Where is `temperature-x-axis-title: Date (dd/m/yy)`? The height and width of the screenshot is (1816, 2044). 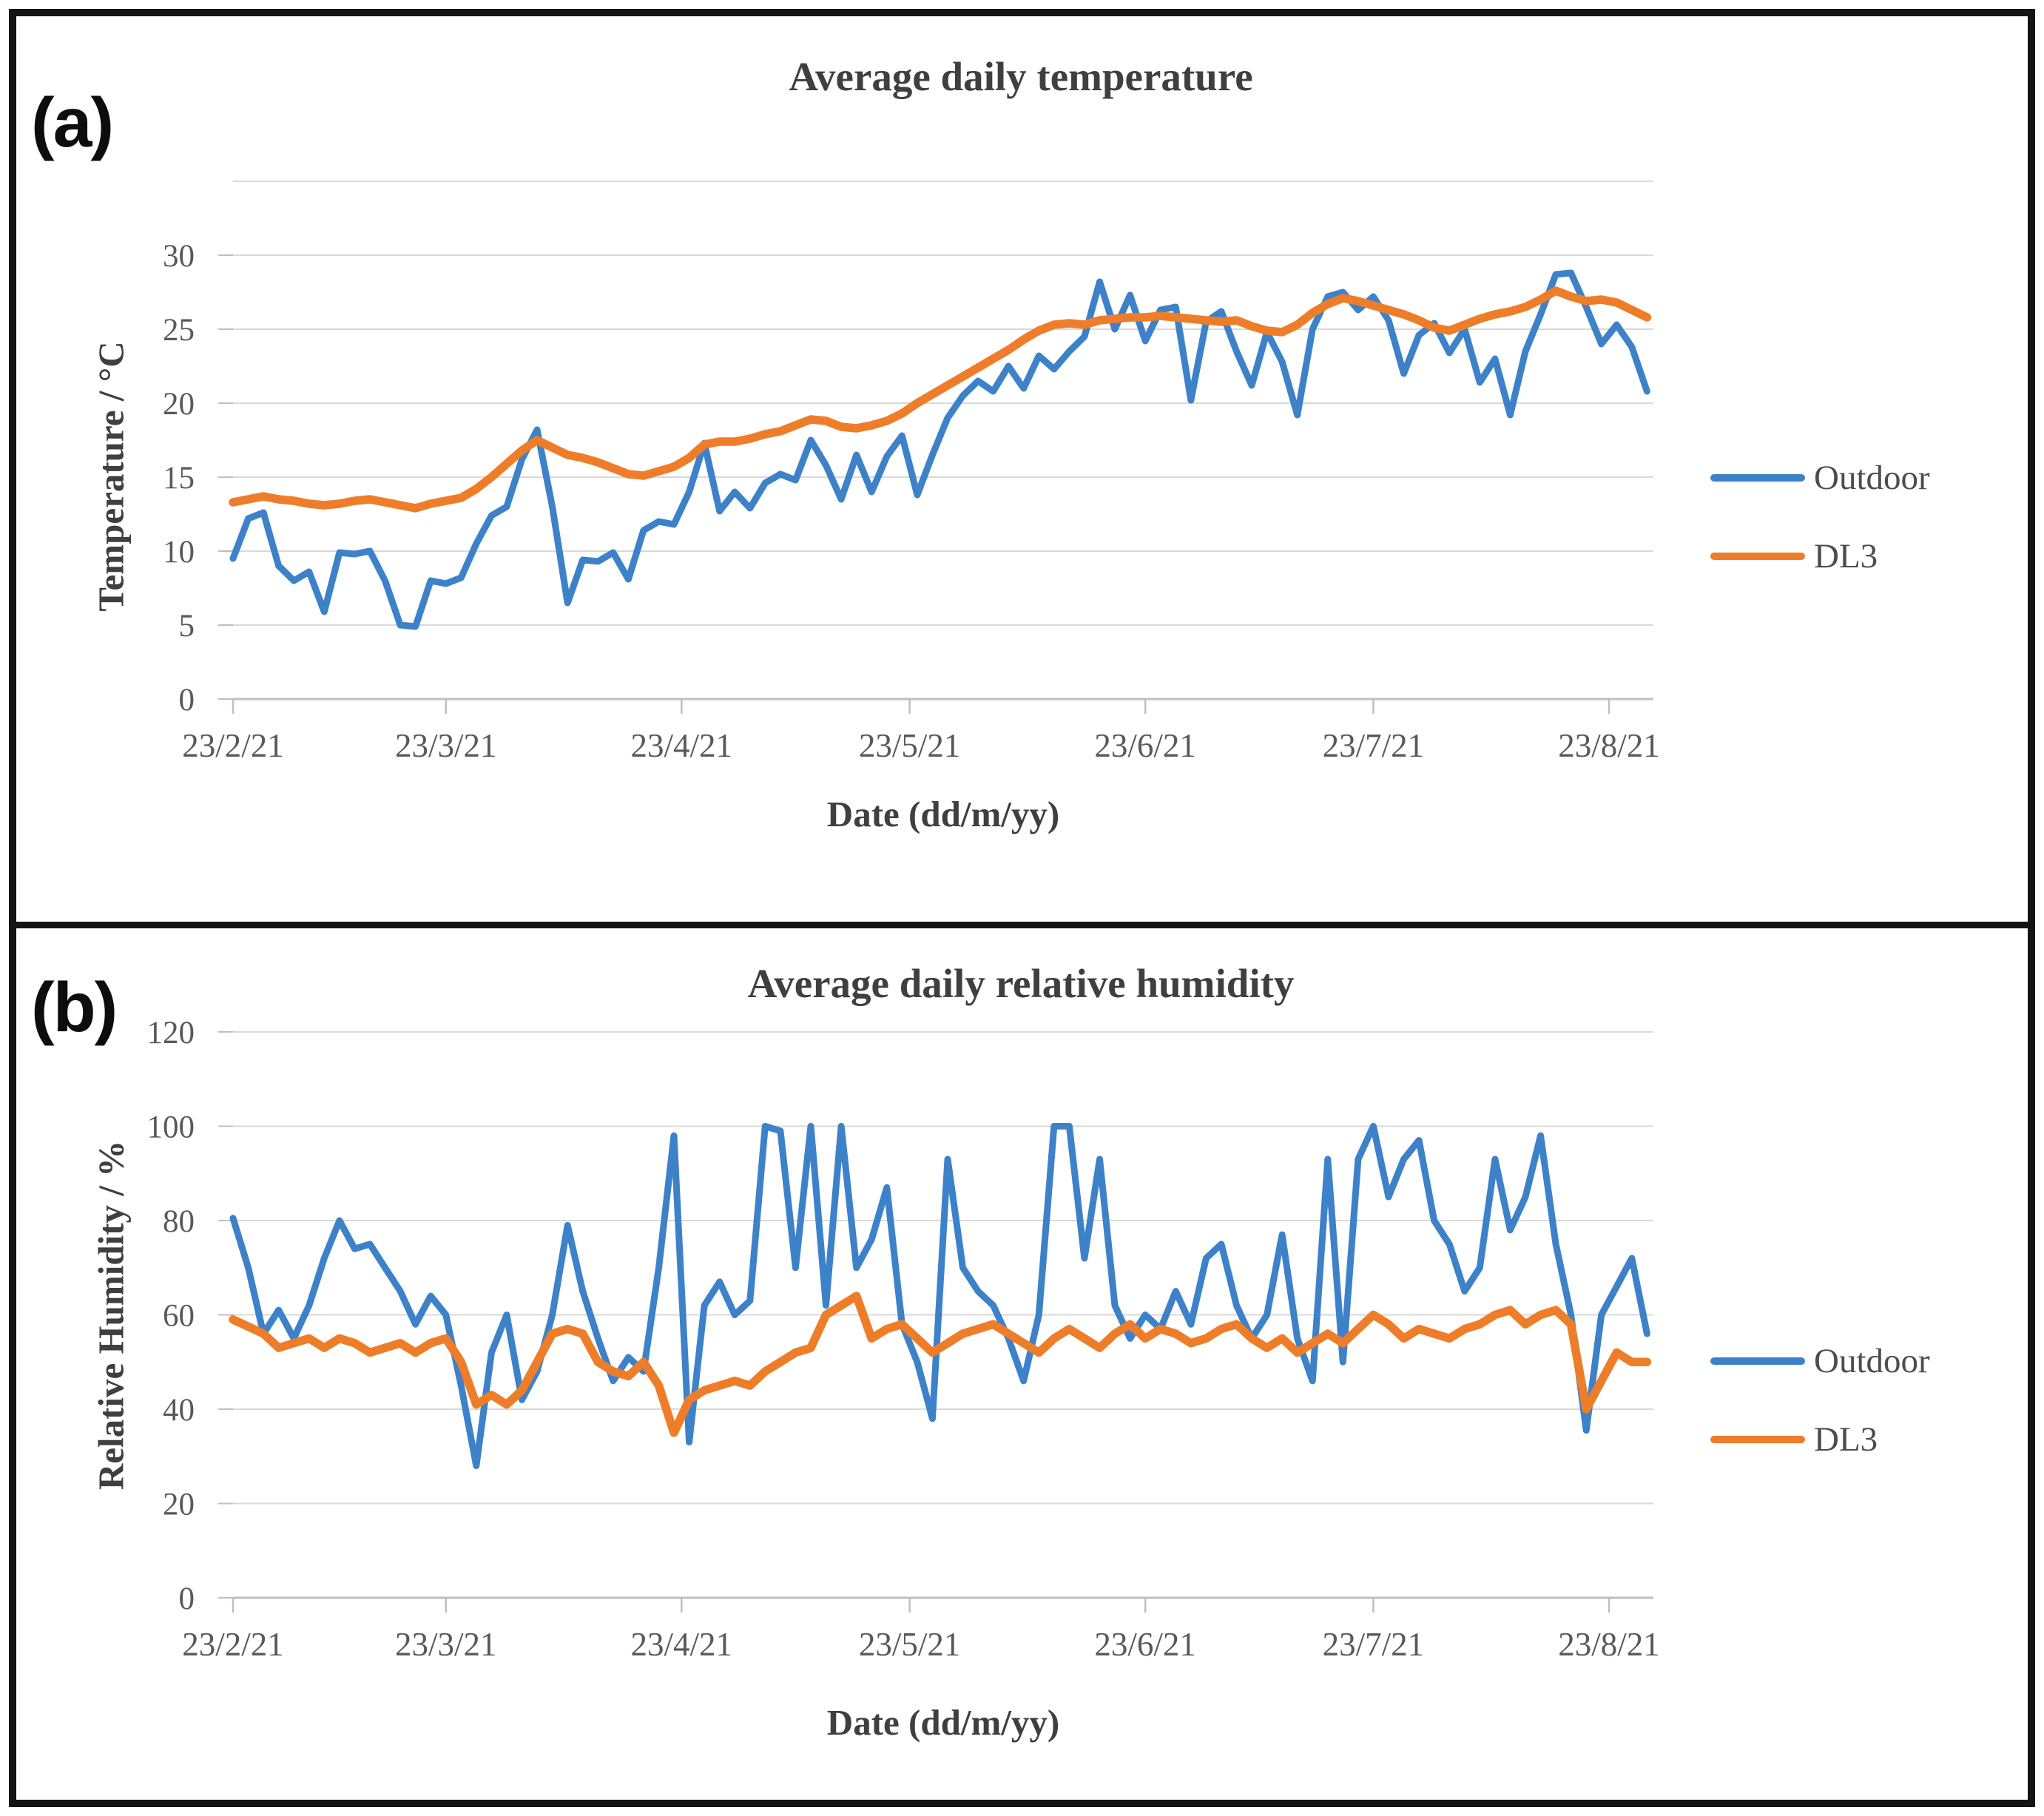 temperature-x-axis-title: Date (dd/m/yy) is located at coordinates (943, 814).